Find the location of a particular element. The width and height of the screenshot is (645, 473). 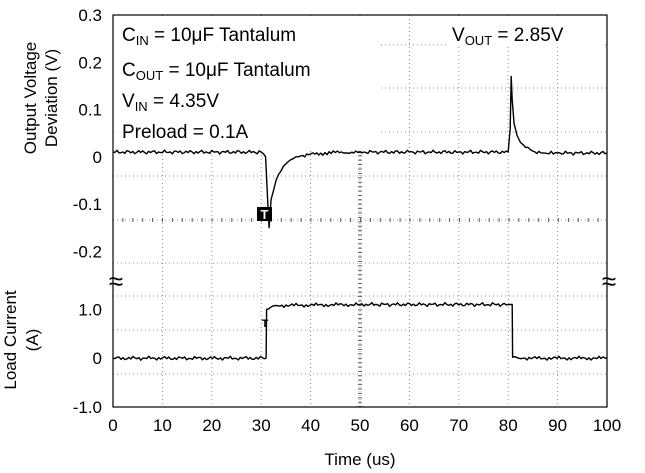

annotation-preload: Preload = 0.1A is located at coordinates (185, 132).